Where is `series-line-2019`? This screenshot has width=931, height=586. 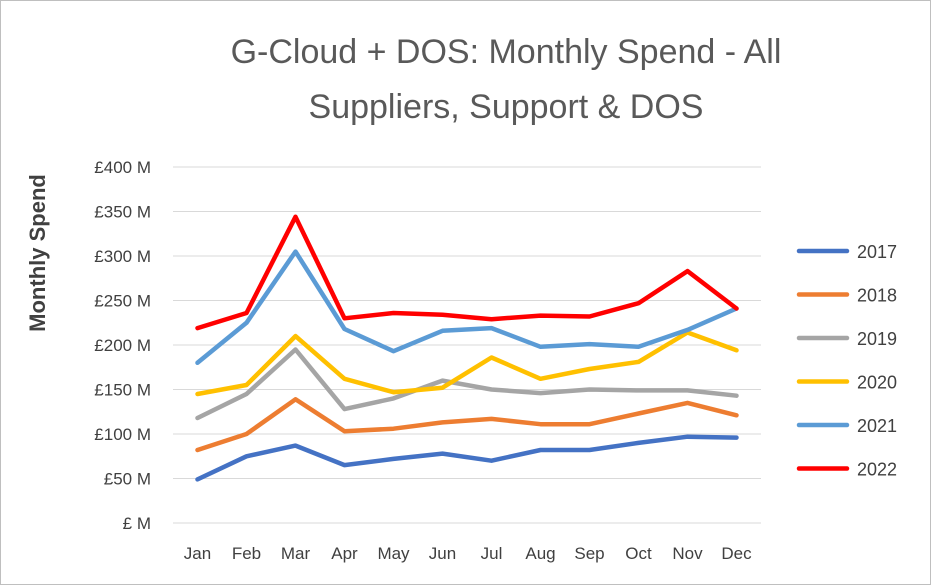
series-line-2019 is located at coordinates (467, 384).